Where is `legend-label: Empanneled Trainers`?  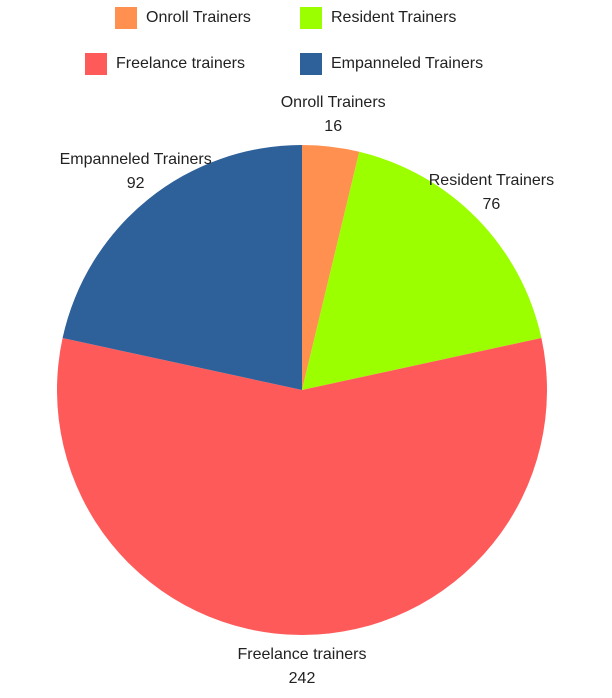 legend-label: Empanneled Trainers is located at coordinates (407, 63).